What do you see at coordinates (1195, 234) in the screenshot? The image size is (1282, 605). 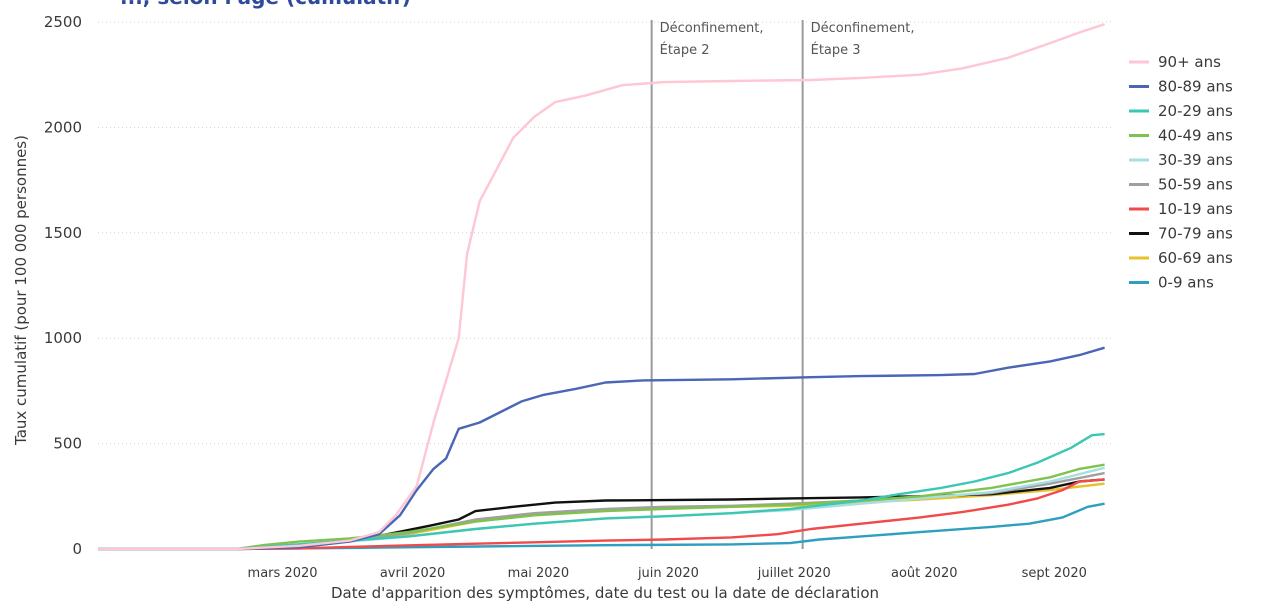 I see `legend-label: 70-79 ans` at bounding box center [1195, 234].